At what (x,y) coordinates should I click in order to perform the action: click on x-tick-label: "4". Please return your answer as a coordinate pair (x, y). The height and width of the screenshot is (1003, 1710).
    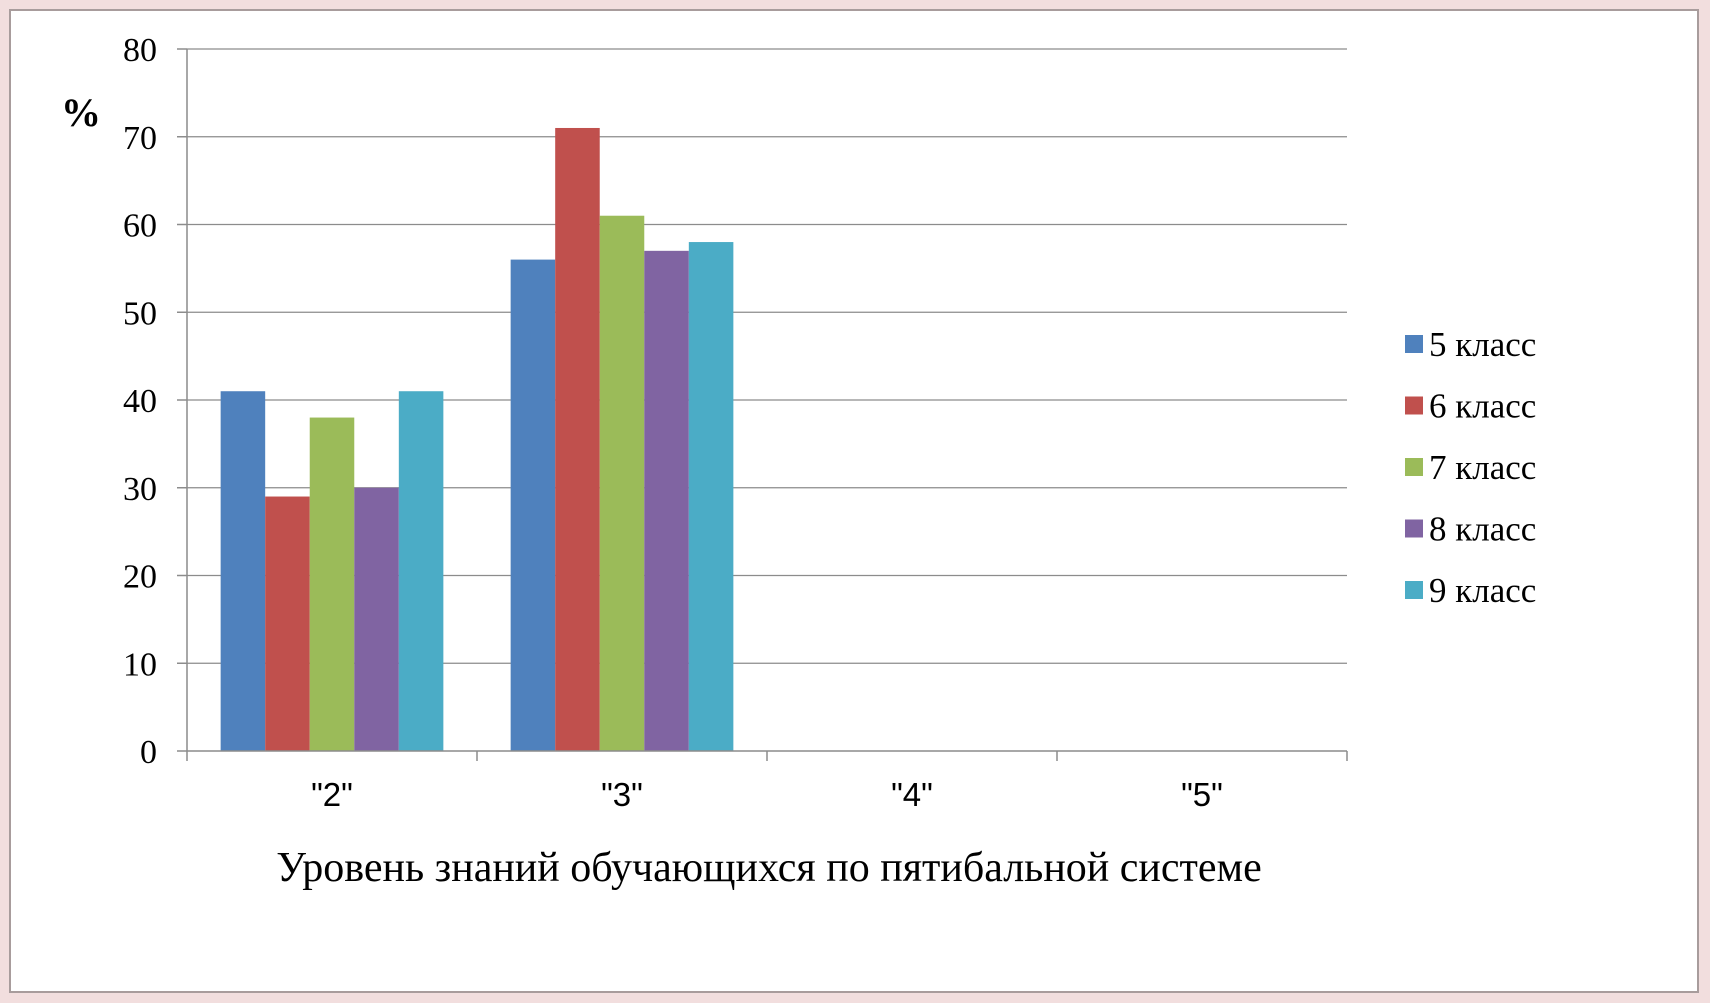
    Looking at the image, I should click on (912, 794).